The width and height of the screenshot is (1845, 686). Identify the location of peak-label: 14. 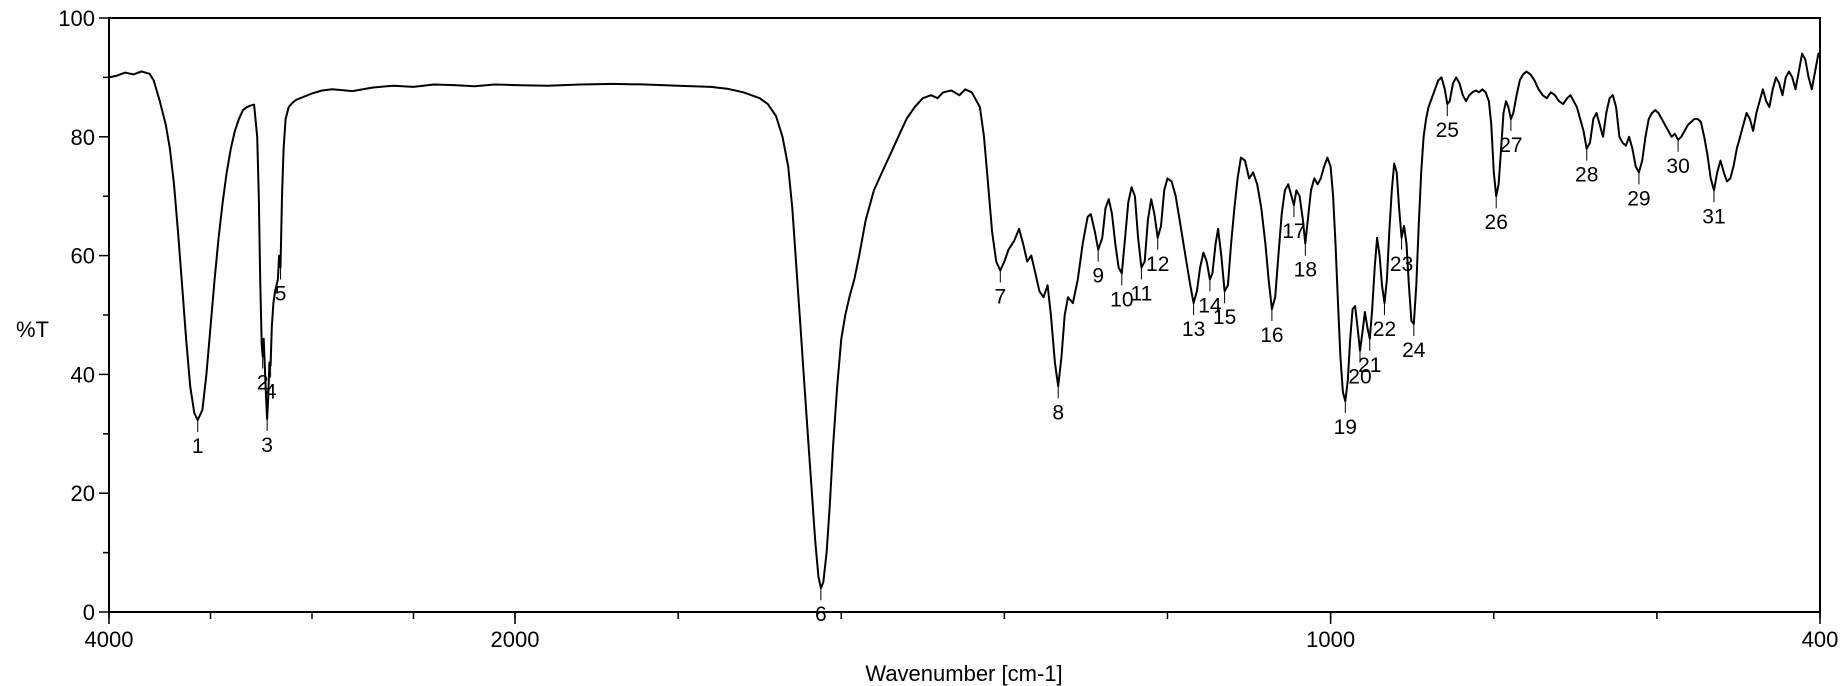
(1210, 305).